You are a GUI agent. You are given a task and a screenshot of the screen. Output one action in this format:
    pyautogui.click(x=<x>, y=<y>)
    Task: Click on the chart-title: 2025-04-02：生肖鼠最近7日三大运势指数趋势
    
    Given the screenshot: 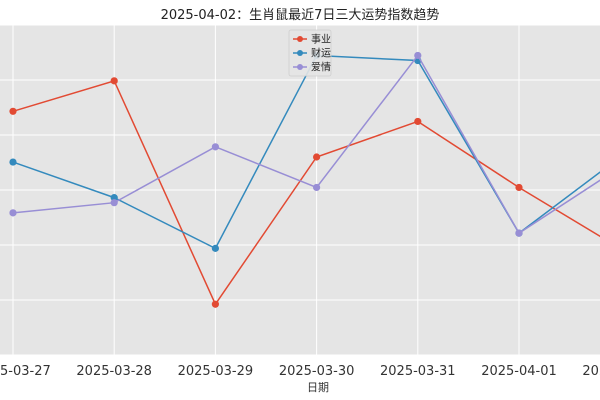 What is the action you would take?
    pyautogui.click(x=300, y=15)
    